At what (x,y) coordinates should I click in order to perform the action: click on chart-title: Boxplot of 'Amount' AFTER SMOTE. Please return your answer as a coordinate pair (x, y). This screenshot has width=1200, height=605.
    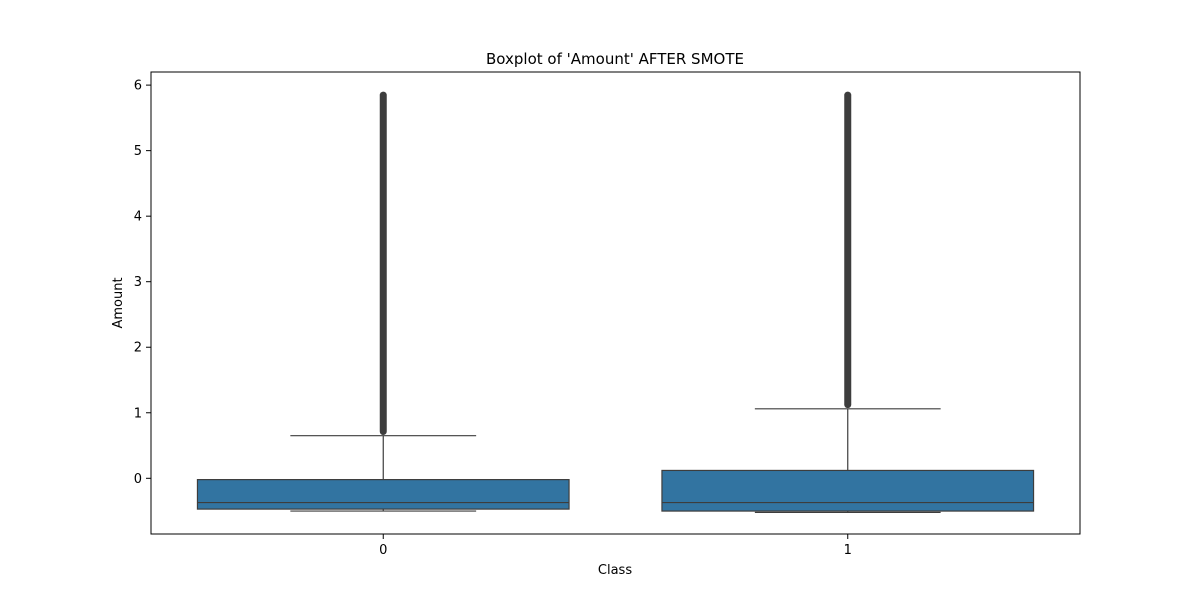
    Looking at the image, I should click on (615, 59).